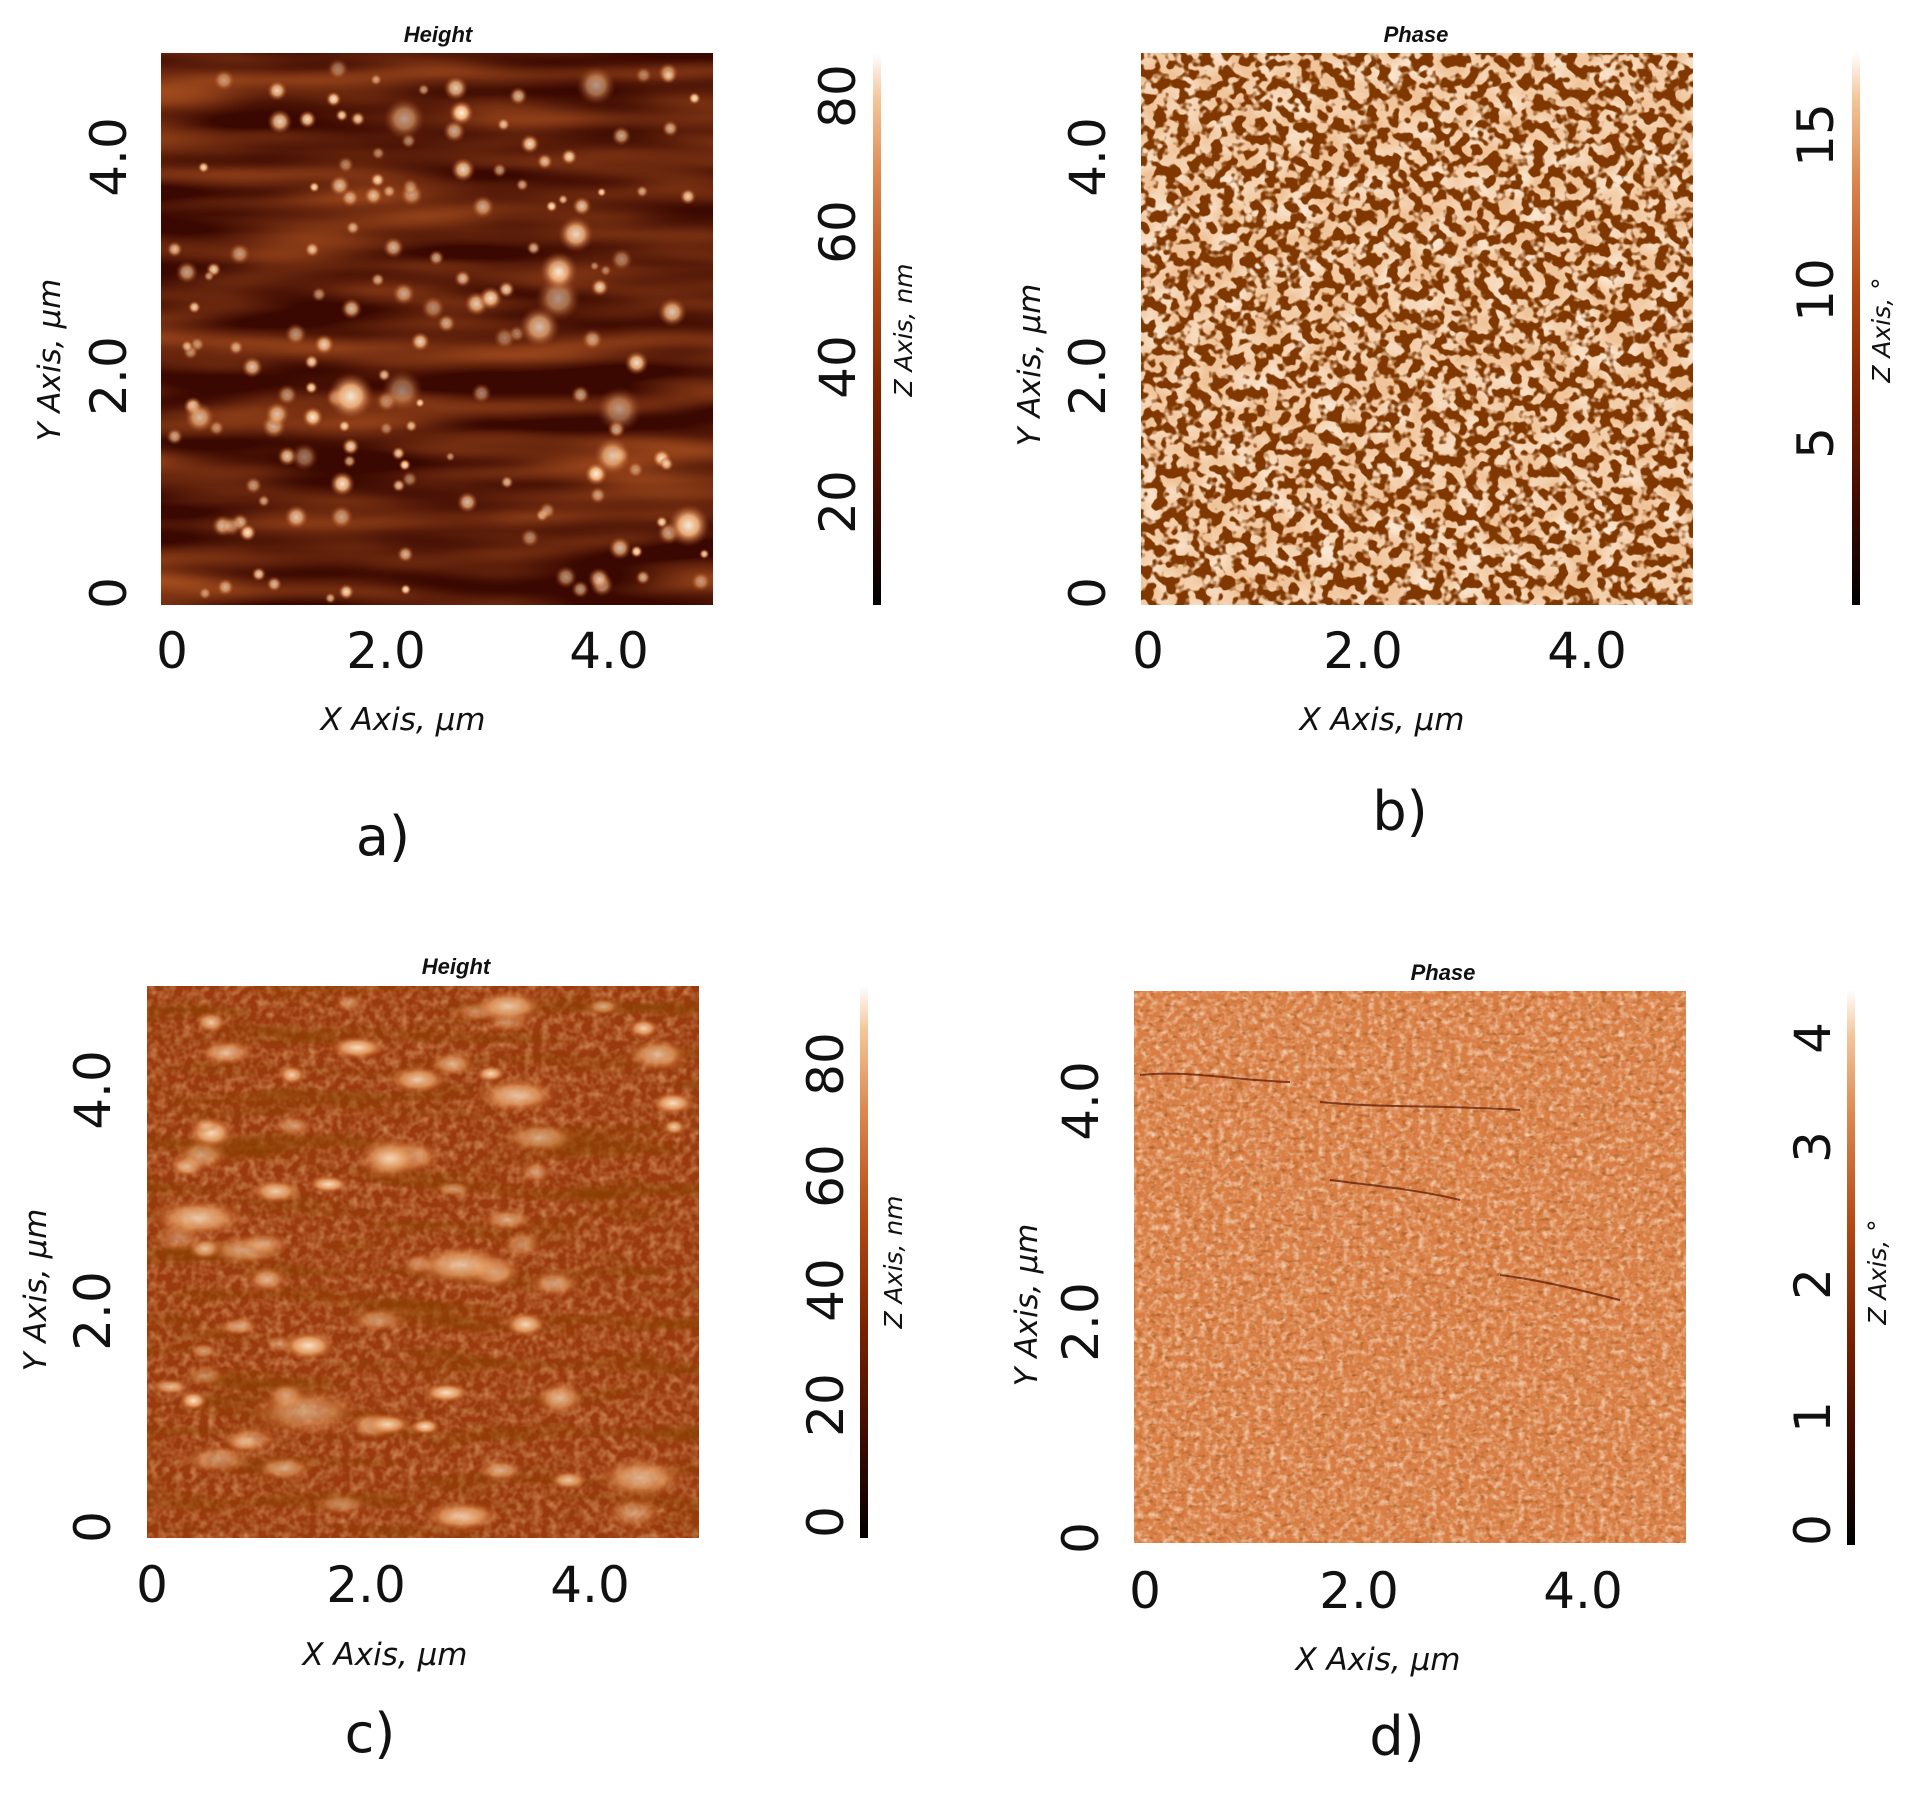  What do you see at coordinates (439, 34) in the screenshot?
I see `scan-title-a: Height` at bounding box center [439, 34].